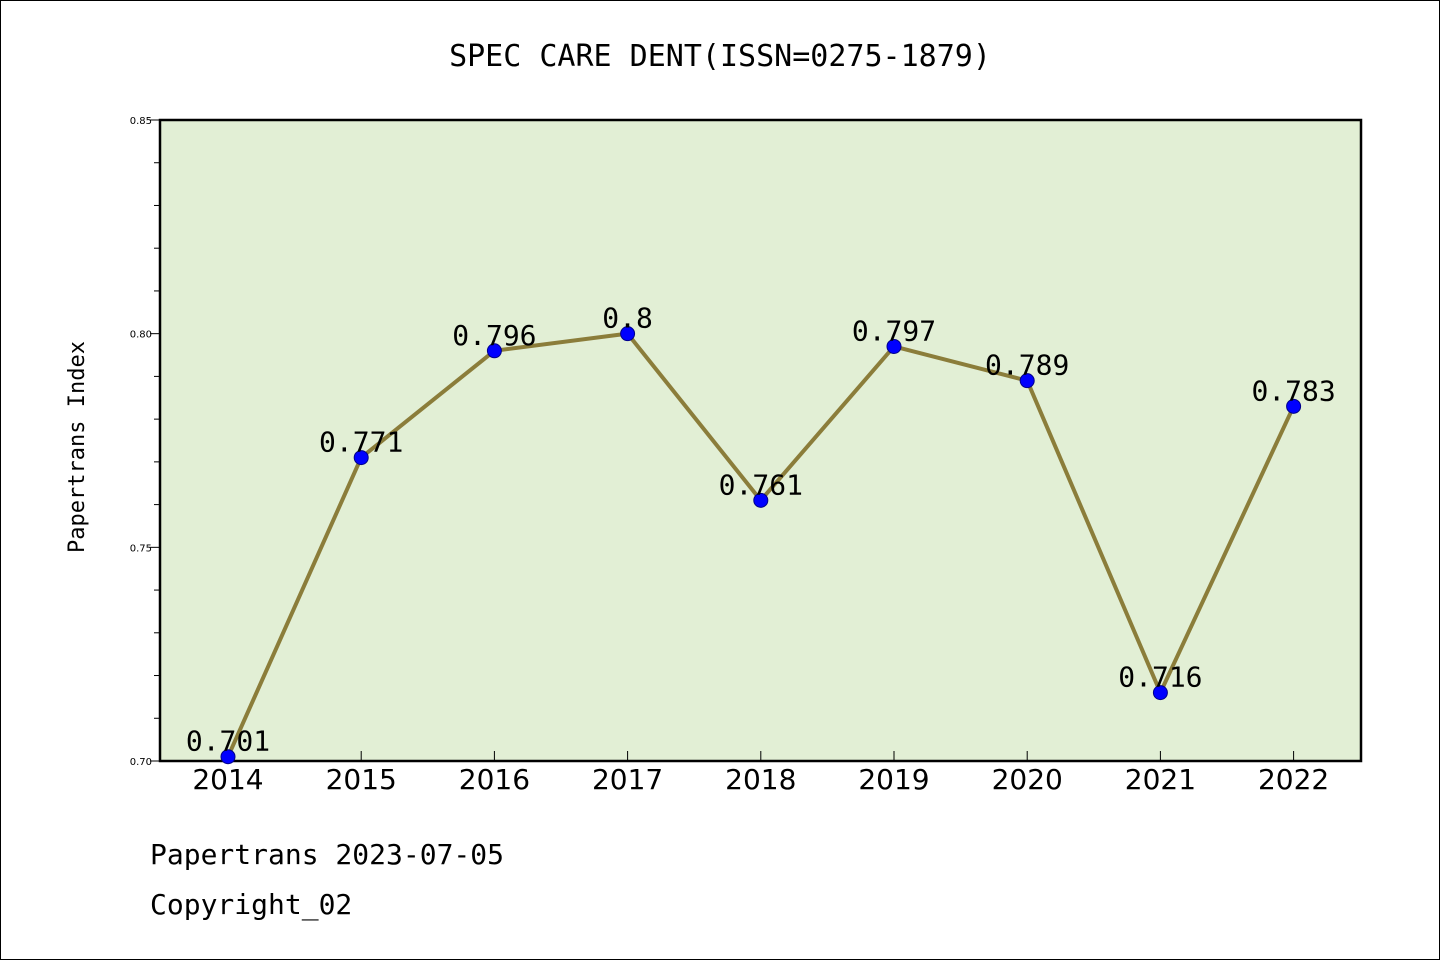 The width and height of the screenshot is (1440, 960). I want to click on x-tick-label: 2014, so click(227, 779).